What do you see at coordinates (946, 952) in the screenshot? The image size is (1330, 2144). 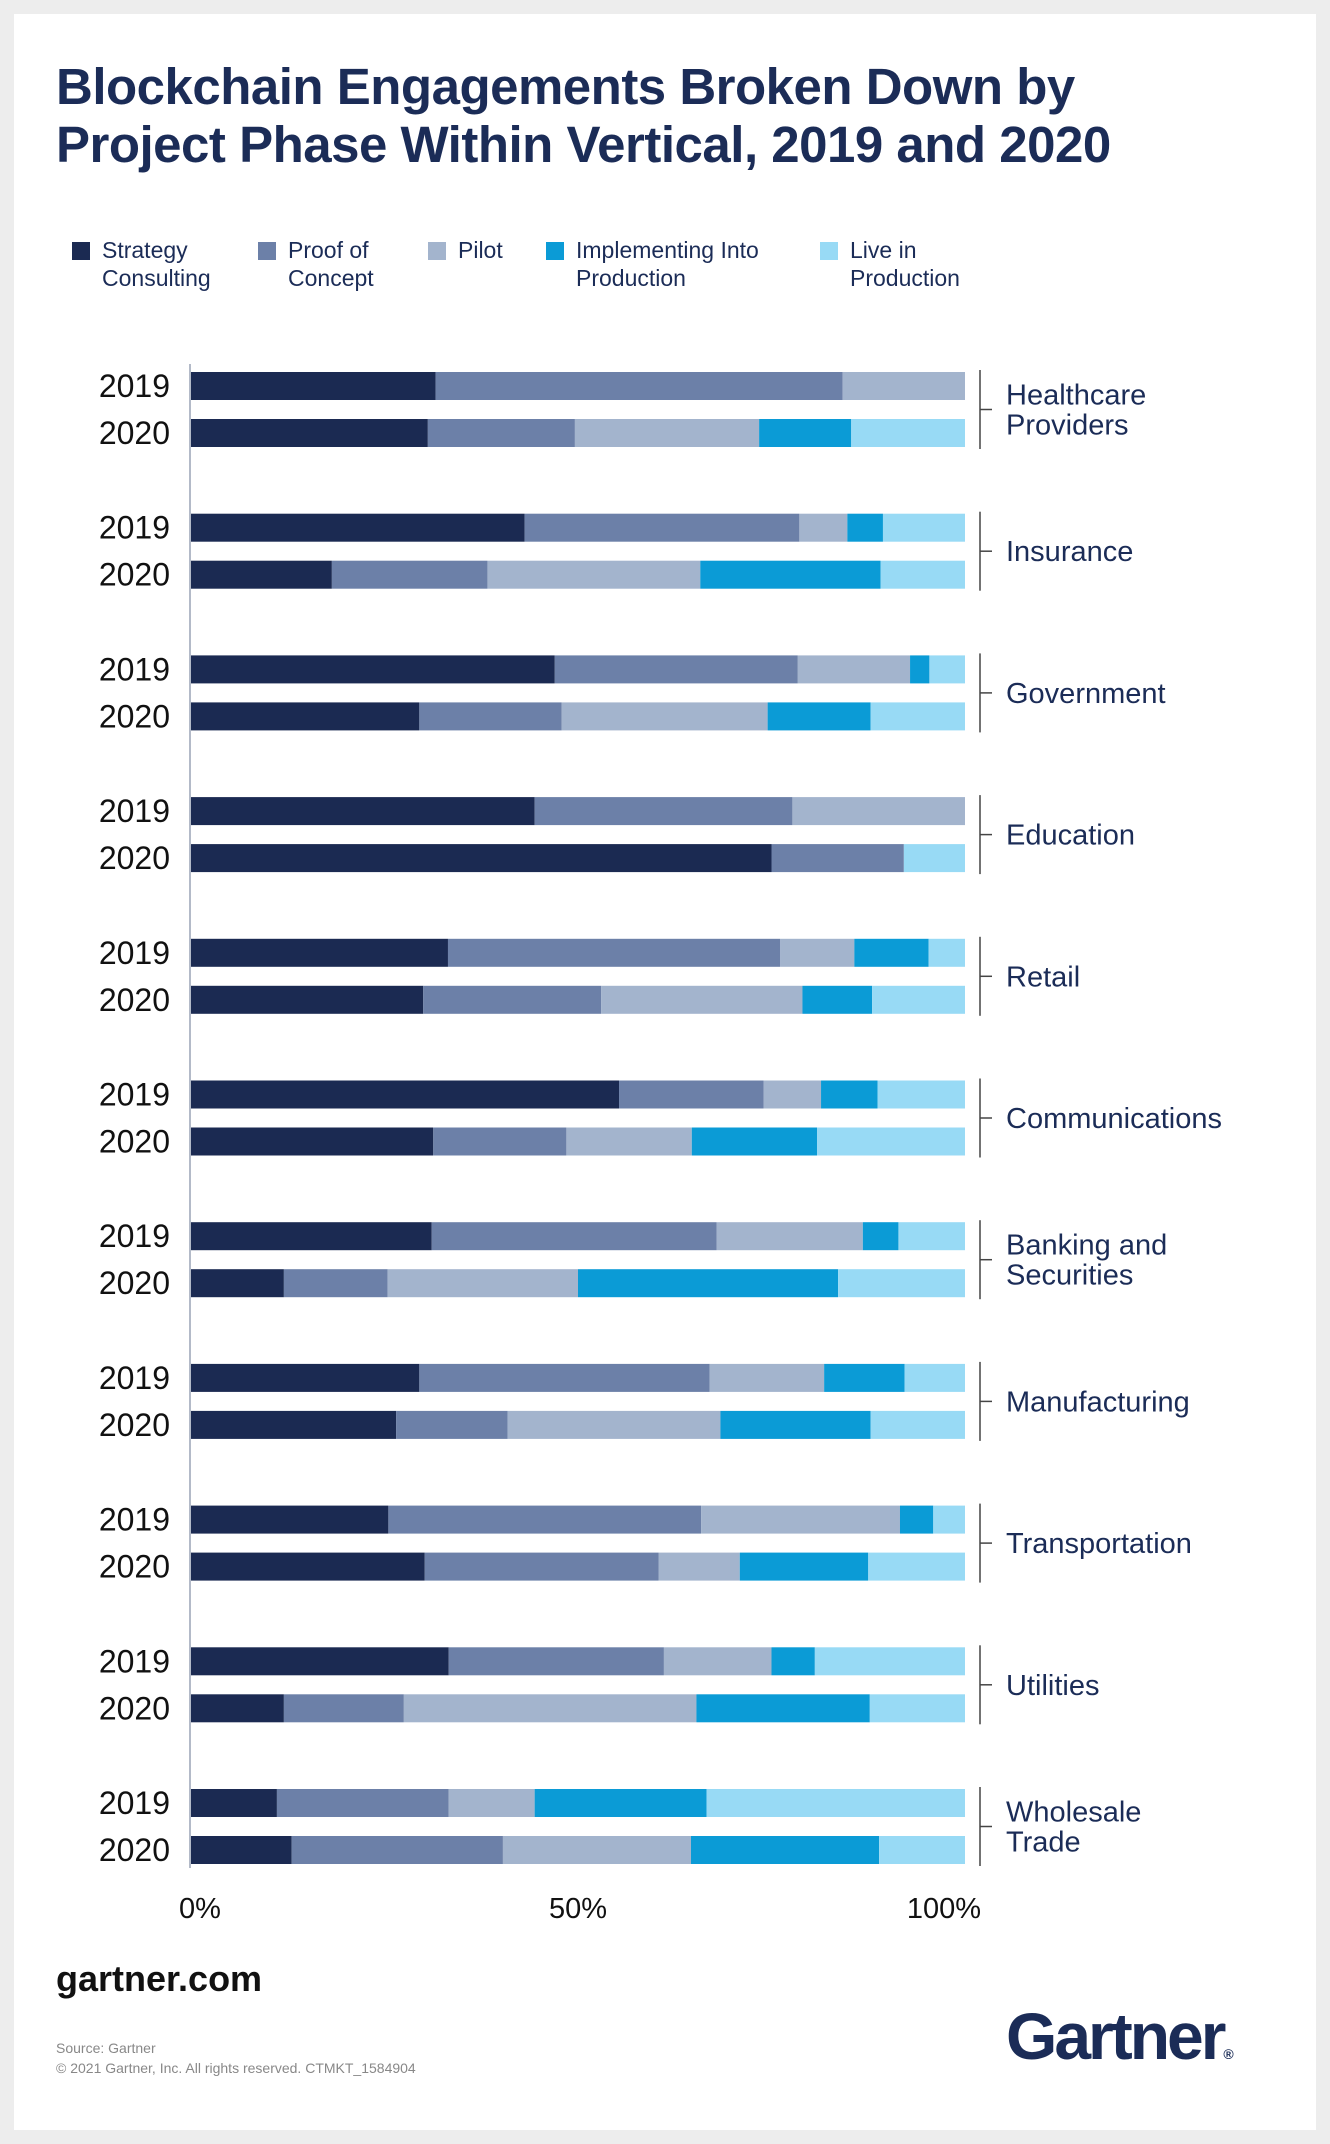 I see `bar-segment-retail-2019-live-in-production` at bounding box center [946, 952].